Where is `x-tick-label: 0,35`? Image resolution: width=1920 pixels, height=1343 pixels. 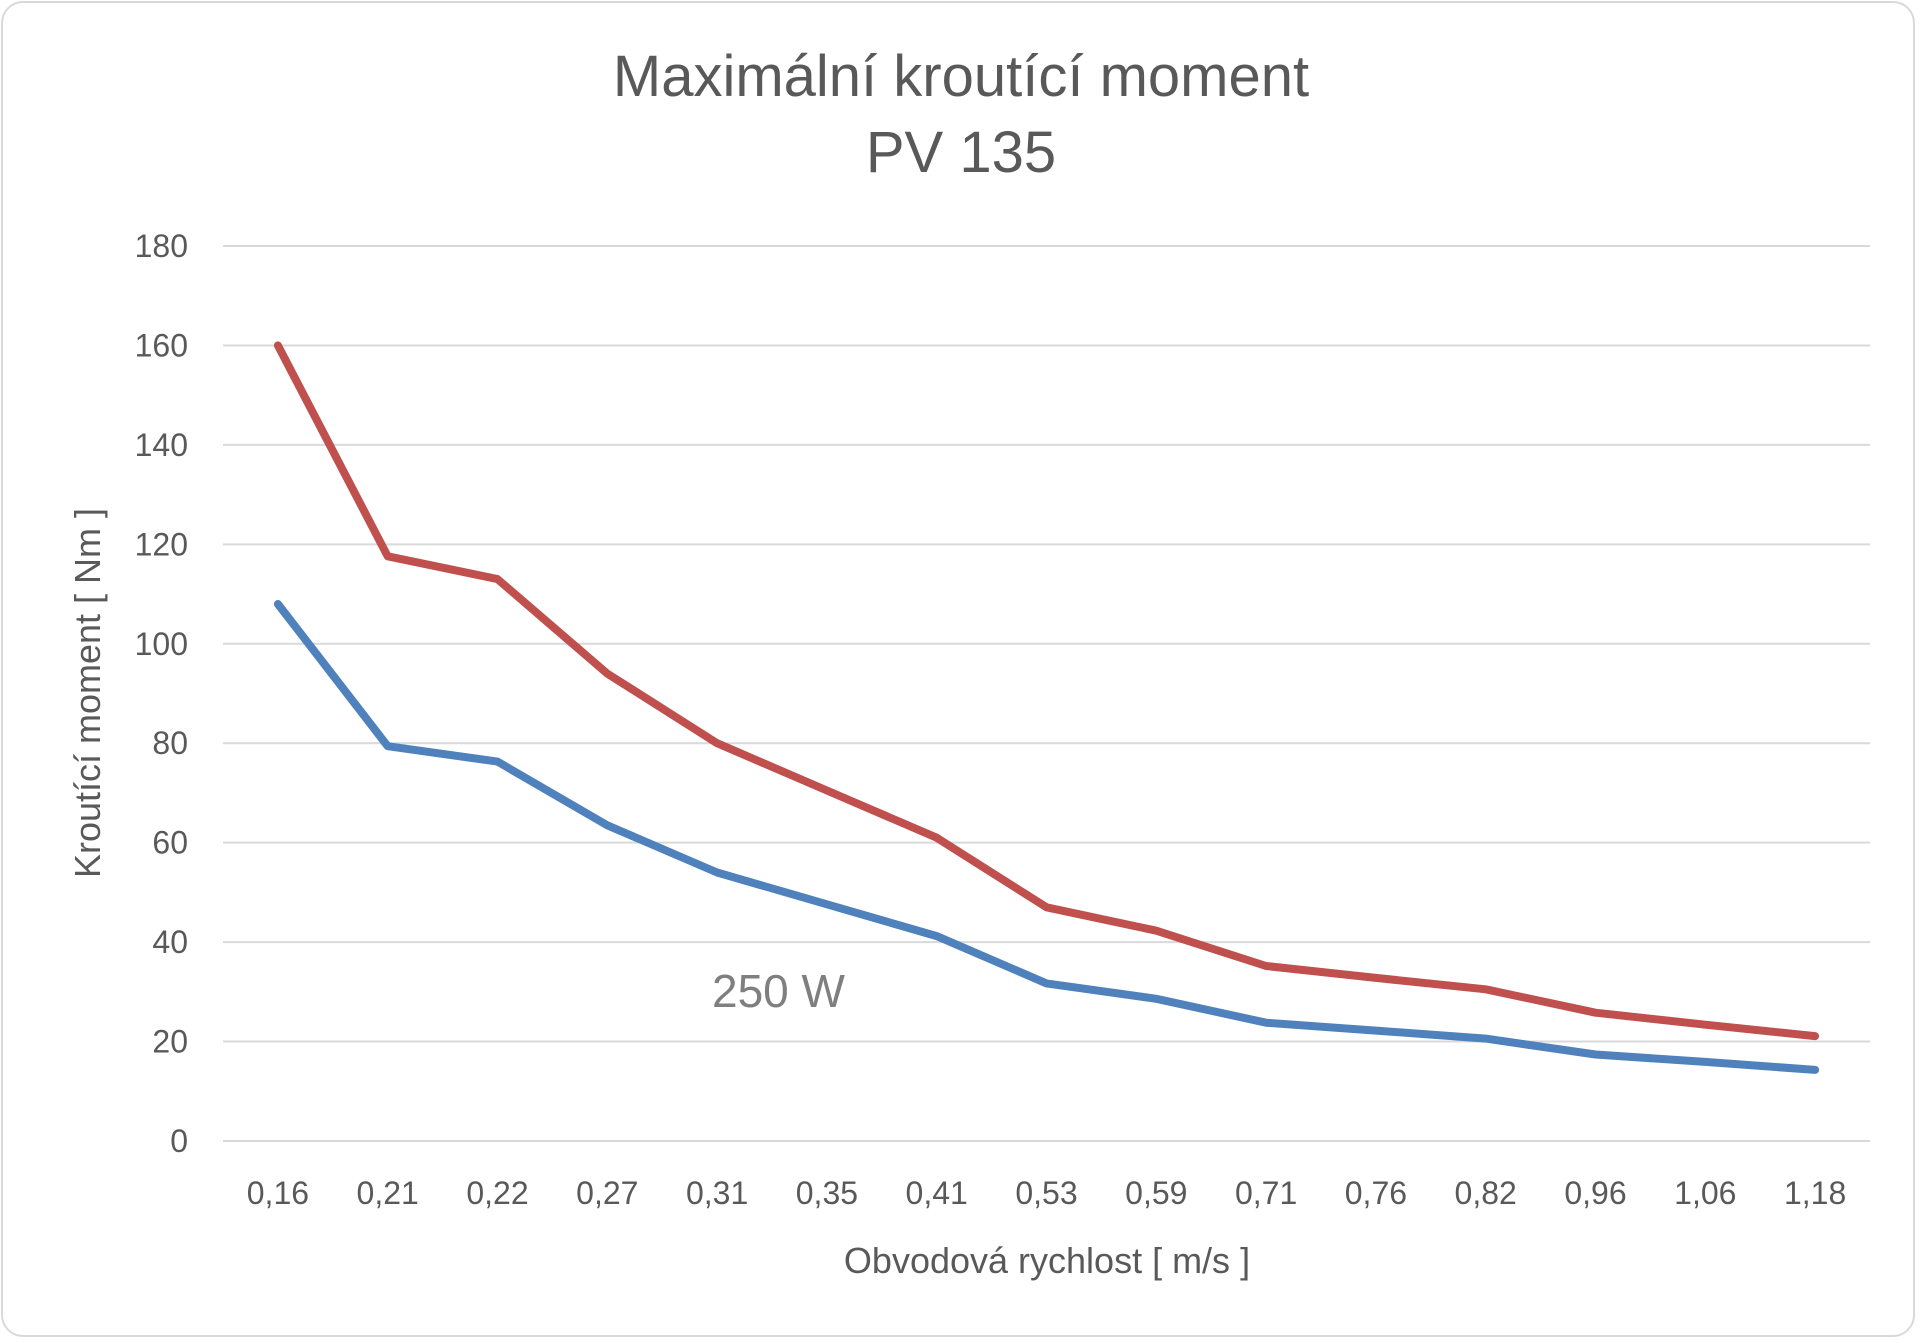
x-tick-label: 0,35 is located at coordinates (827, 1193).